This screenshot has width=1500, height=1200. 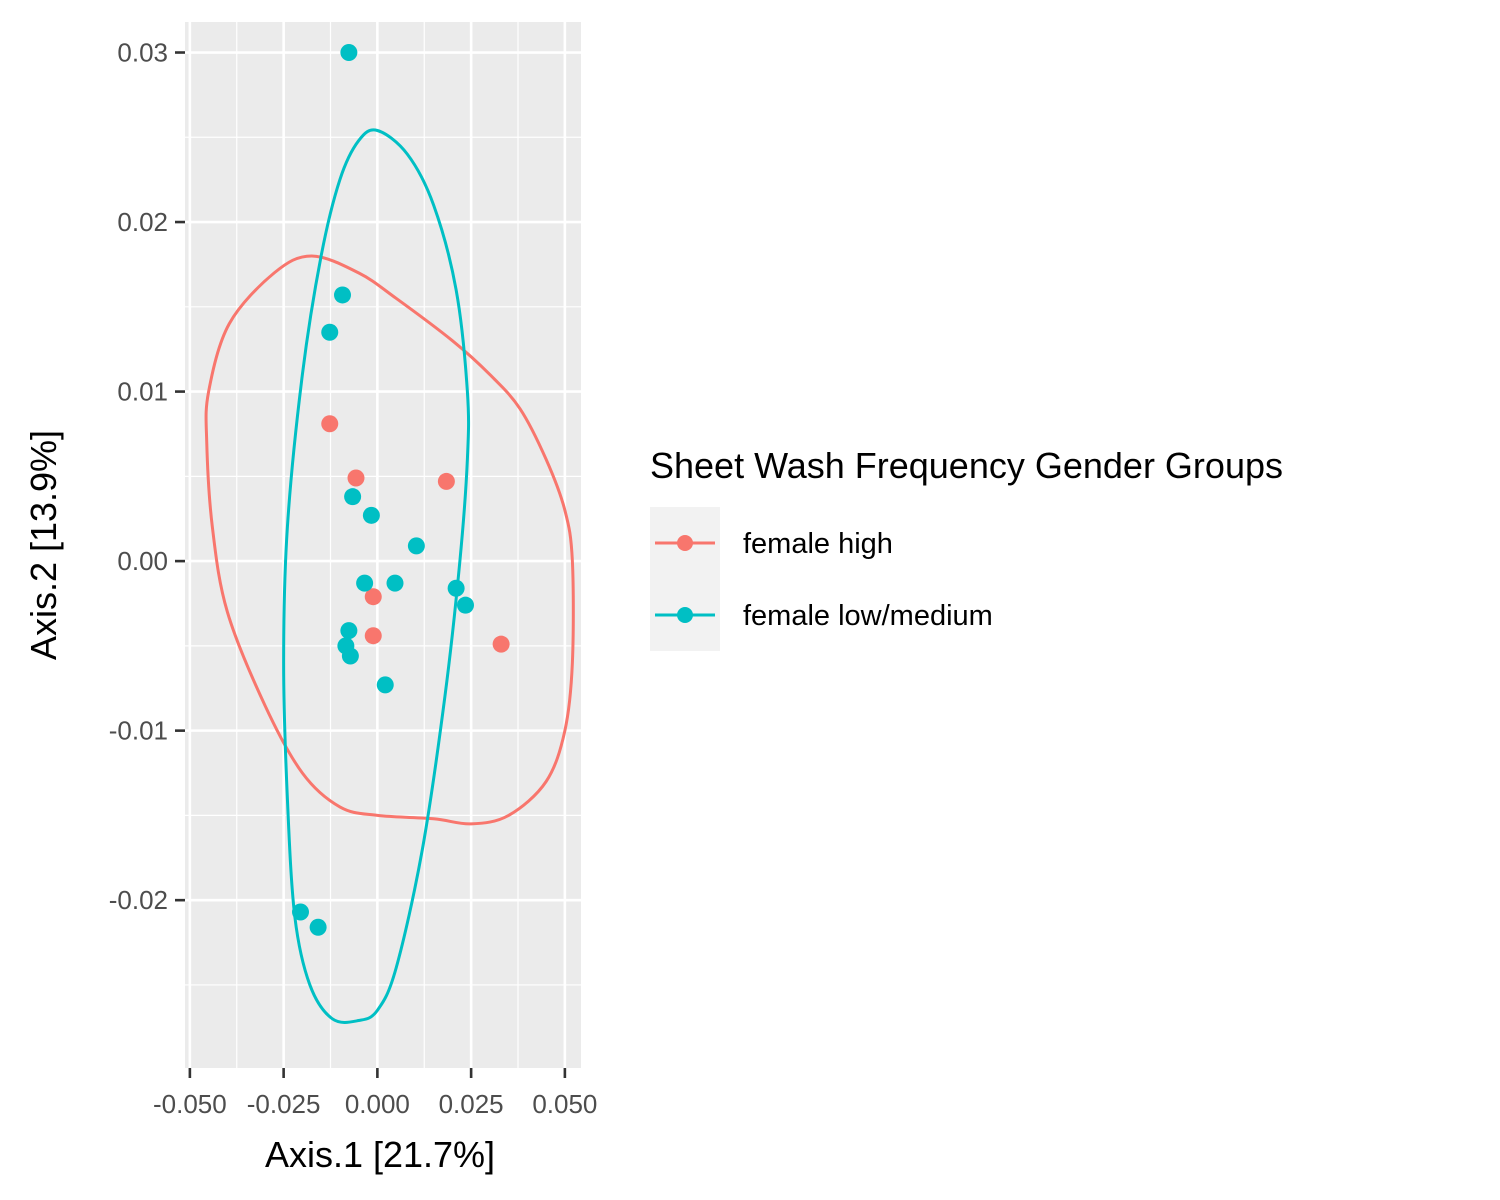 I want to click on data-points, so click(x=401, y=490).